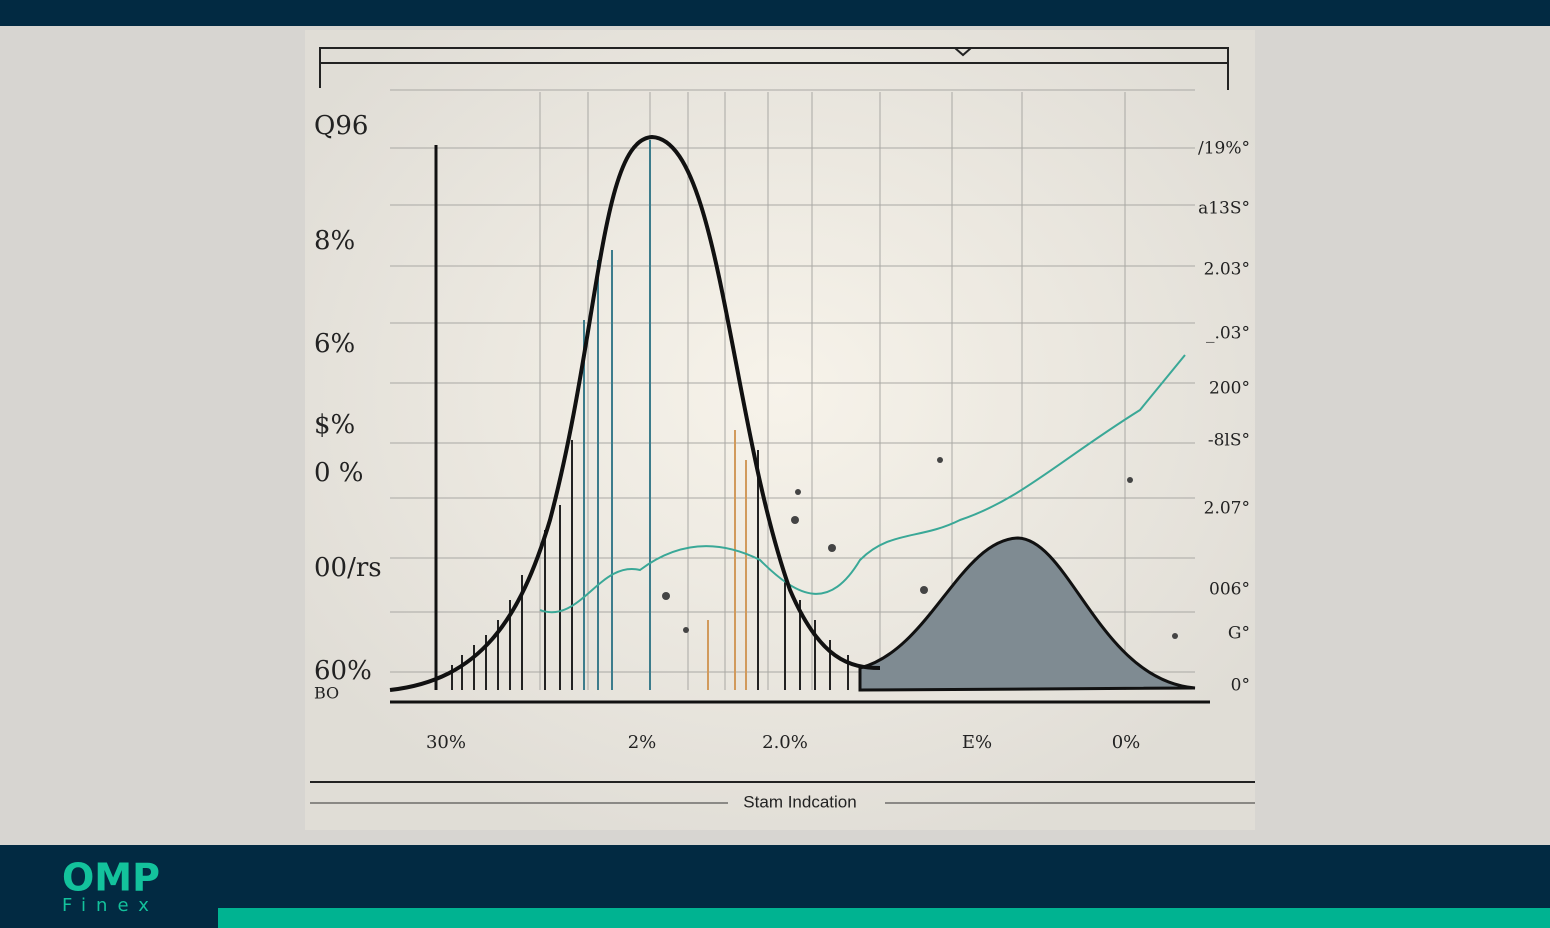 Image resolution: width=1550 pixels, height=928 pixels. Describe the element at coordinates (1227, 270) in the screenshot. I see `right-label: 2.03°` at that location.